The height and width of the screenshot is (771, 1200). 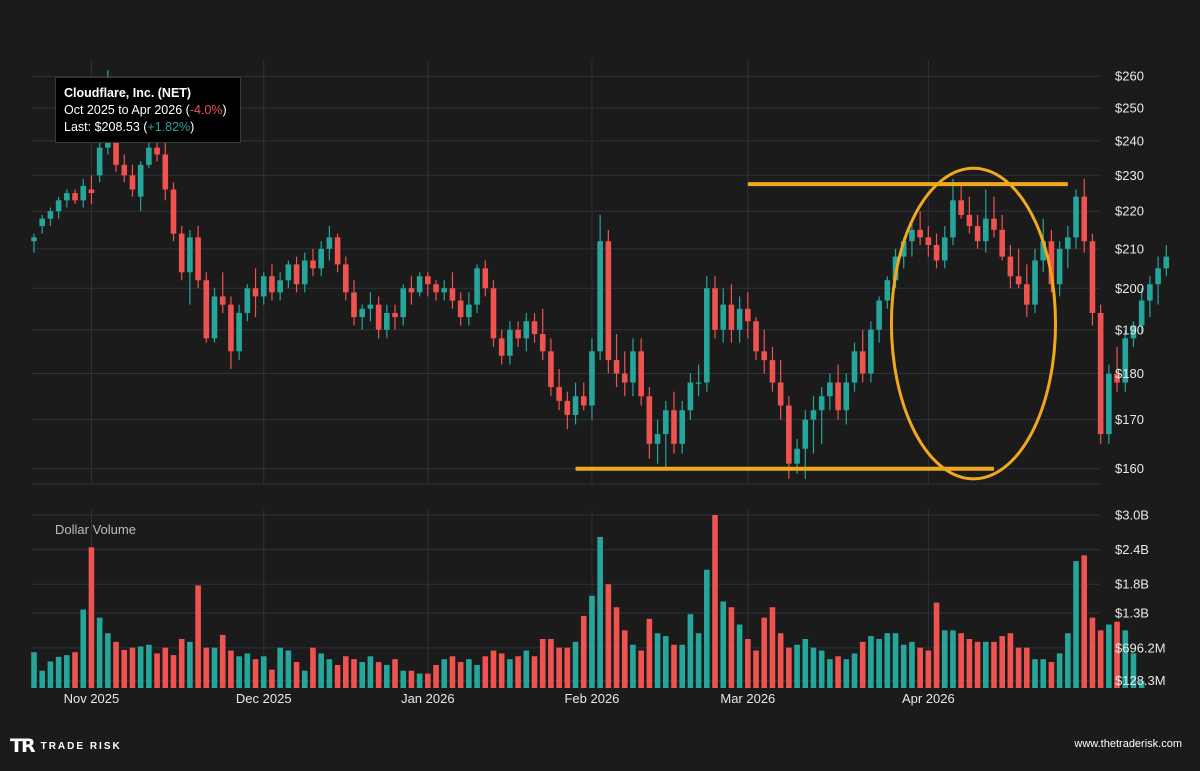 What do you see at coordinates (1129, 175) in the screenshot?
I see `price-tick-label: $230` at bounding box center [1129, 175].